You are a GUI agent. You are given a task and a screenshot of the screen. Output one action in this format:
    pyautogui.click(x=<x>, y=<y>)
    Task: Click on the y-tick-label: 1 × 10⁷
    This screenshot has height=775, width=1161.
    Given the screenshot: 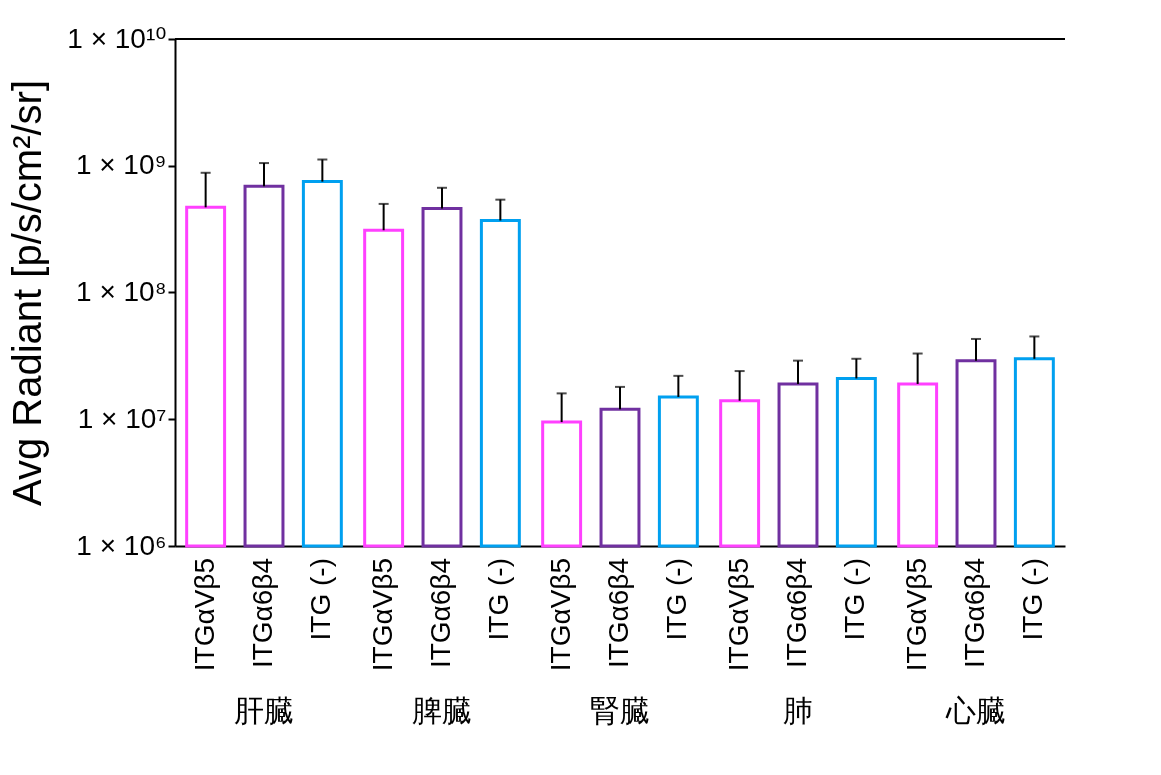 What is the action you would take?
    pyautogui.click(x=122, y=418)
    